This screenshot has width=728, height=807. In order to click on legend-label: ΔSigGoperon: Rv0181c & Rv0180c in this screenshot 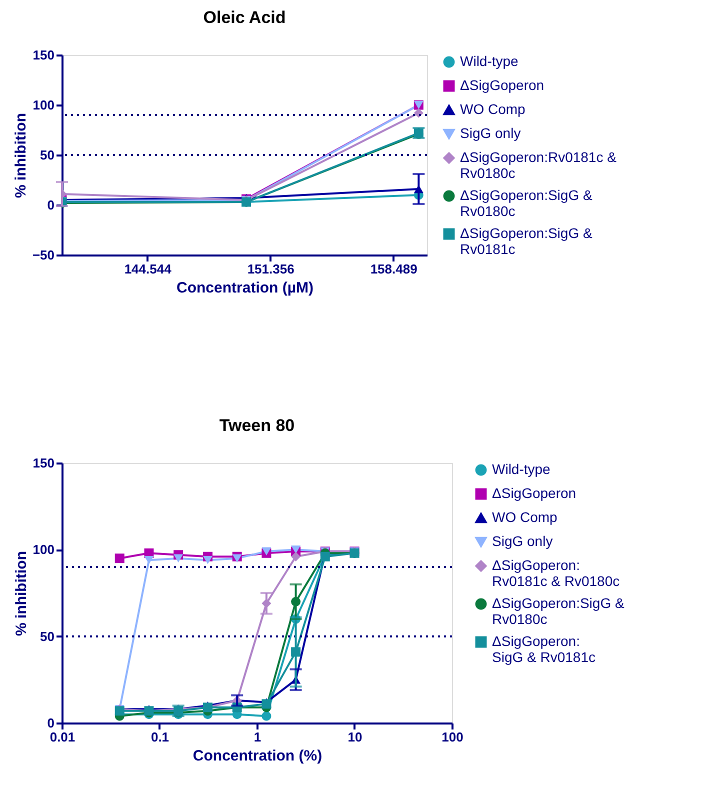, I will do `click(556, 573)`.